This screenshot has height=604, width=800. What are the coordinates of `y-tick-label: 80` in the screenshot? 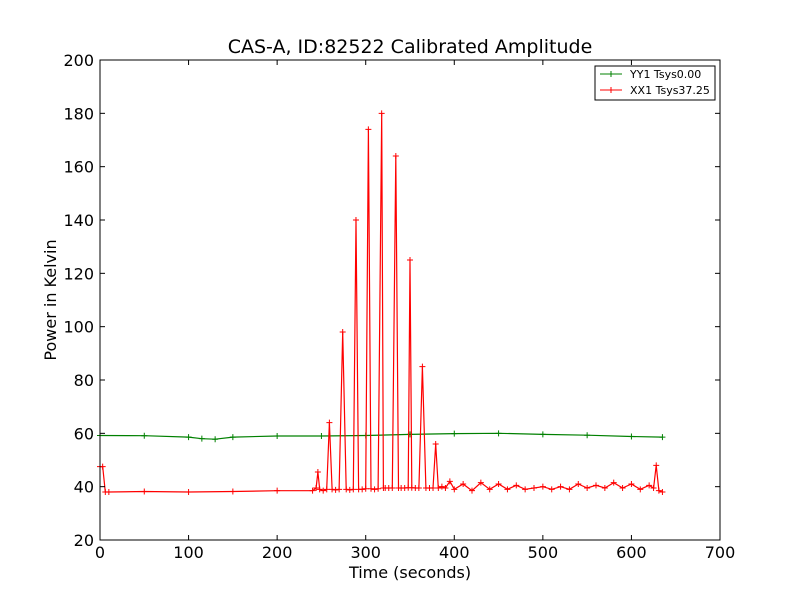 It's located at (84, 380).